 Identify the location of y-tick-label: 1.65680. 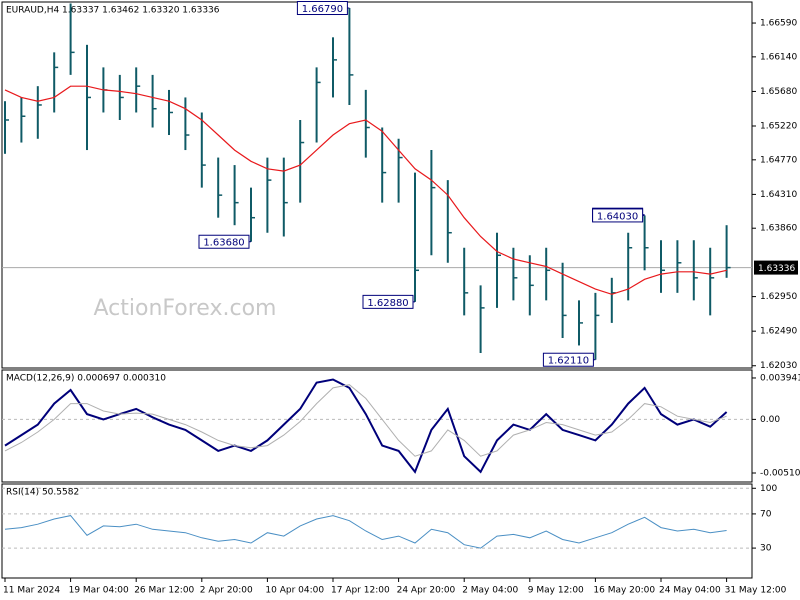
(778, 92).